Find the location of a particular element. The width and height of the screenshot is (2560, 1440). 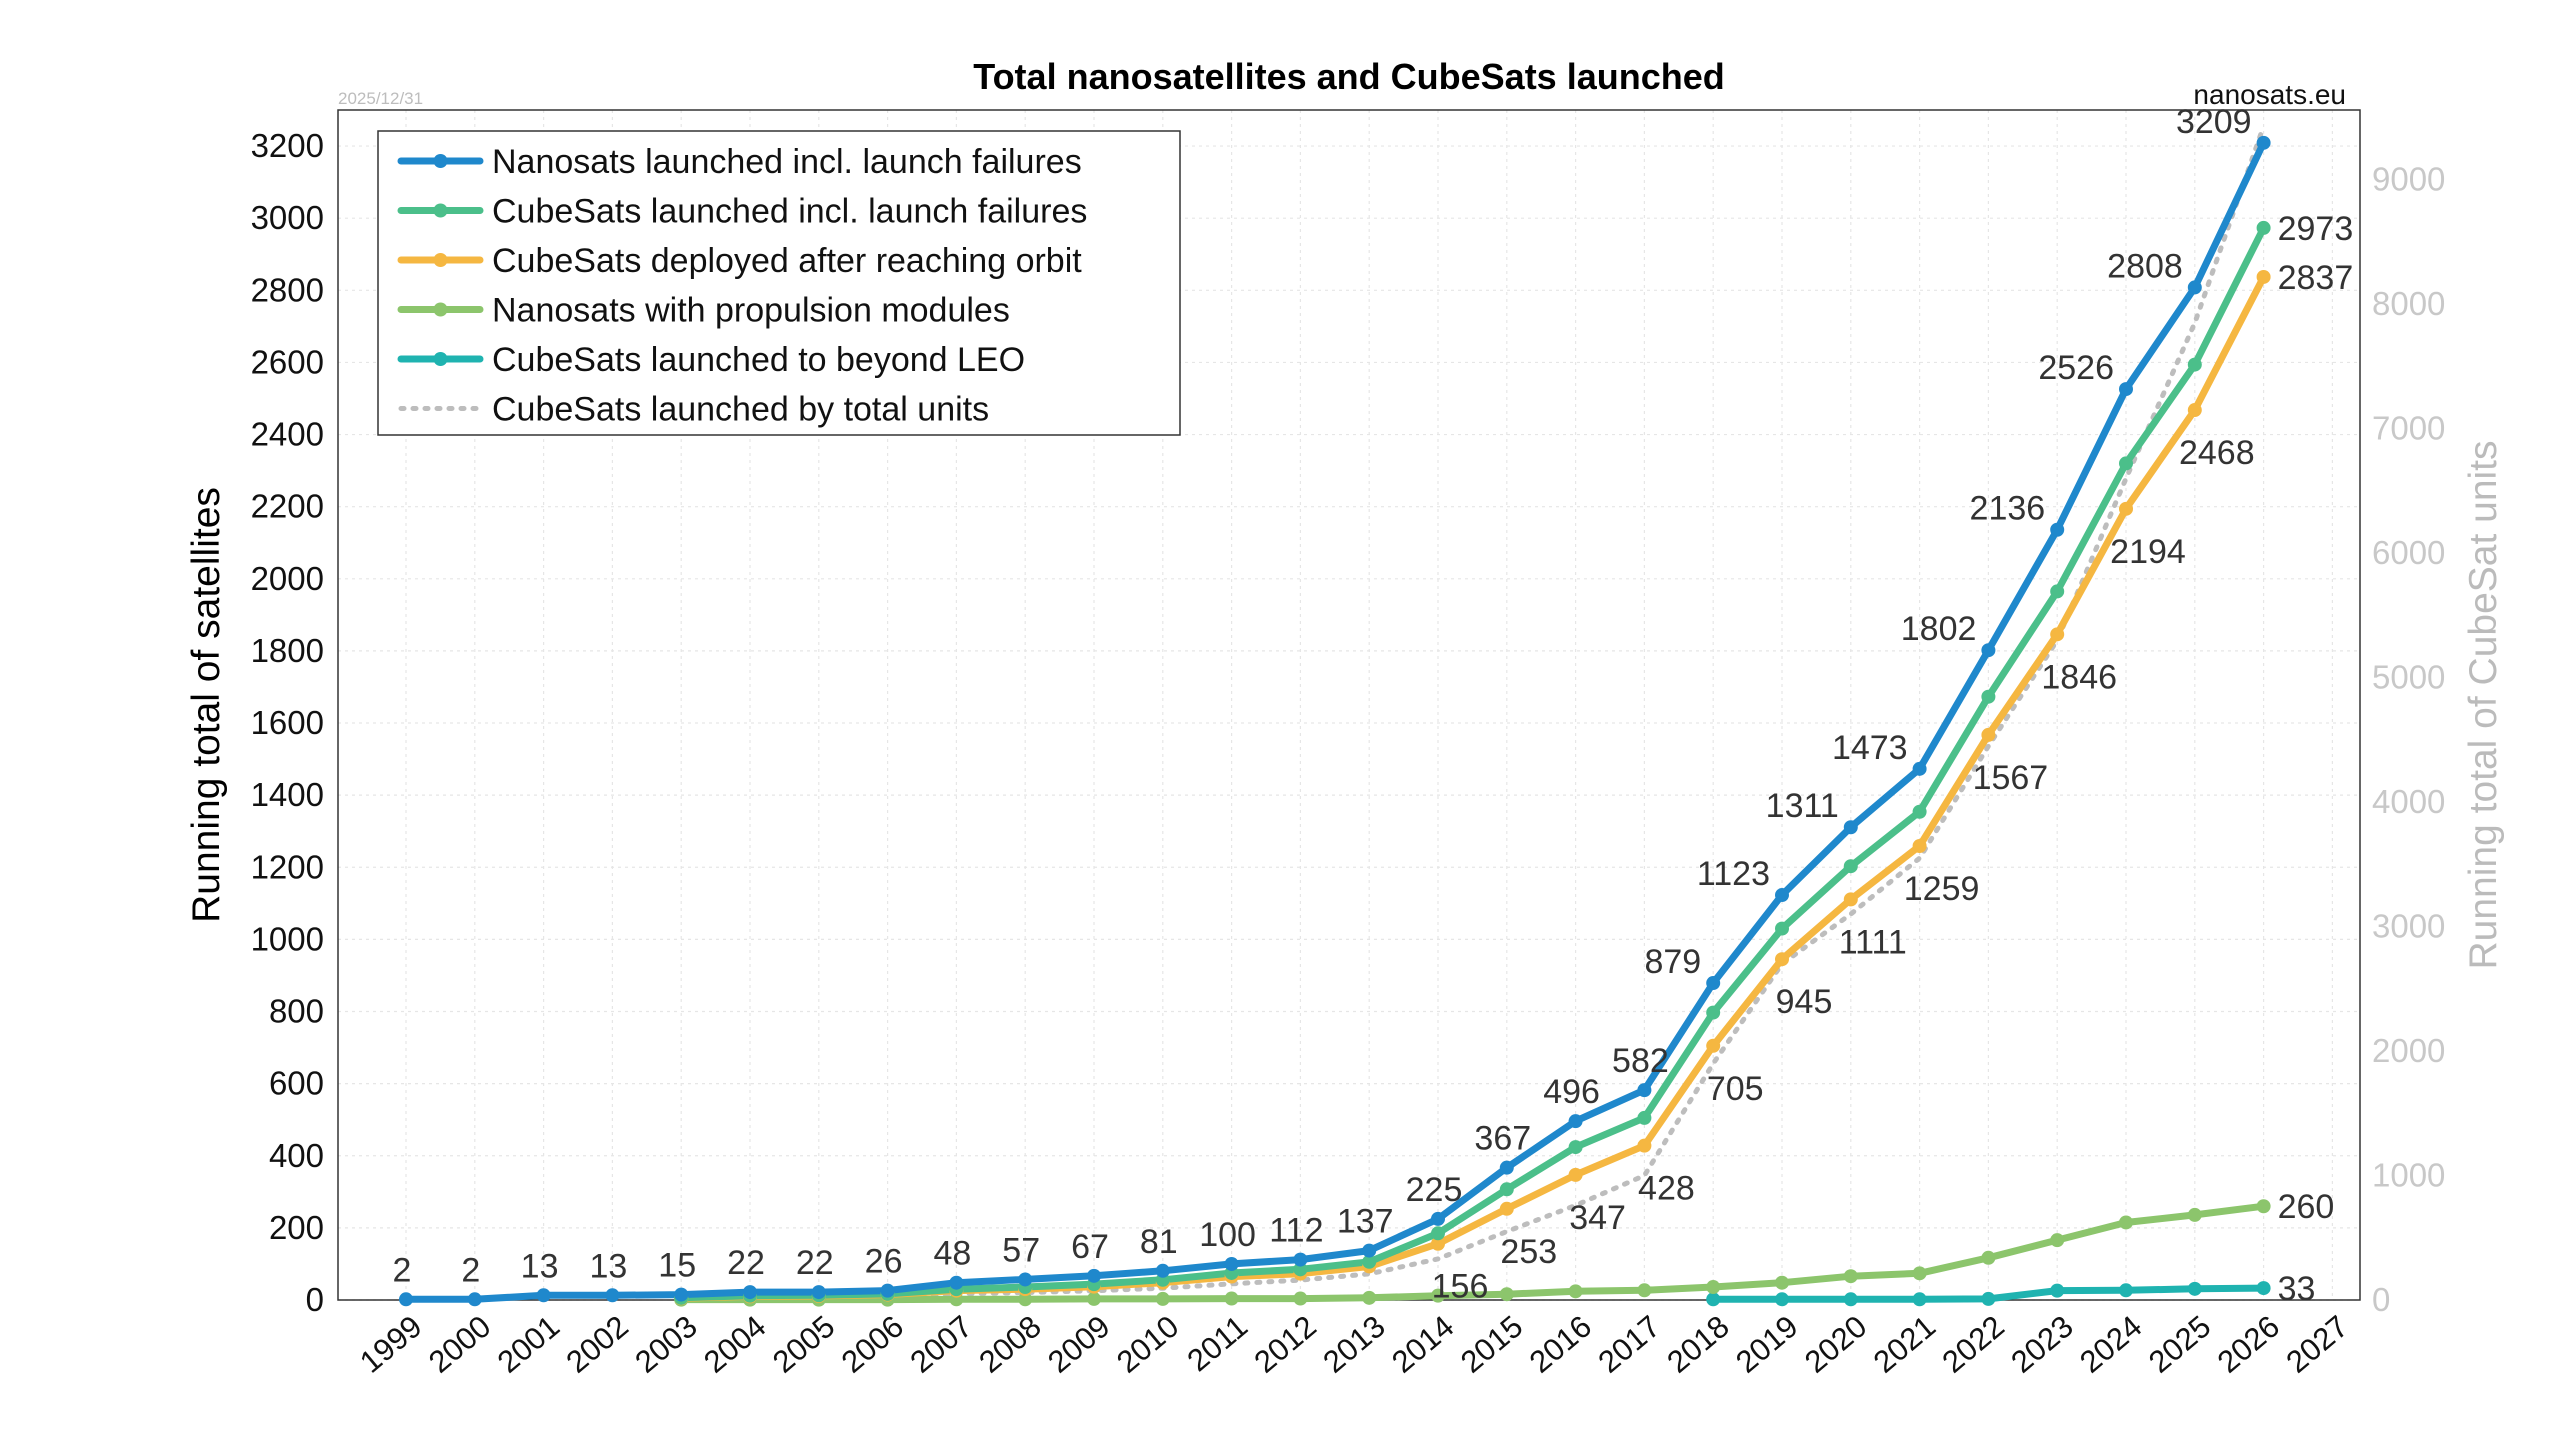

data-label: 2808 is located at coordinates (2145, 266).